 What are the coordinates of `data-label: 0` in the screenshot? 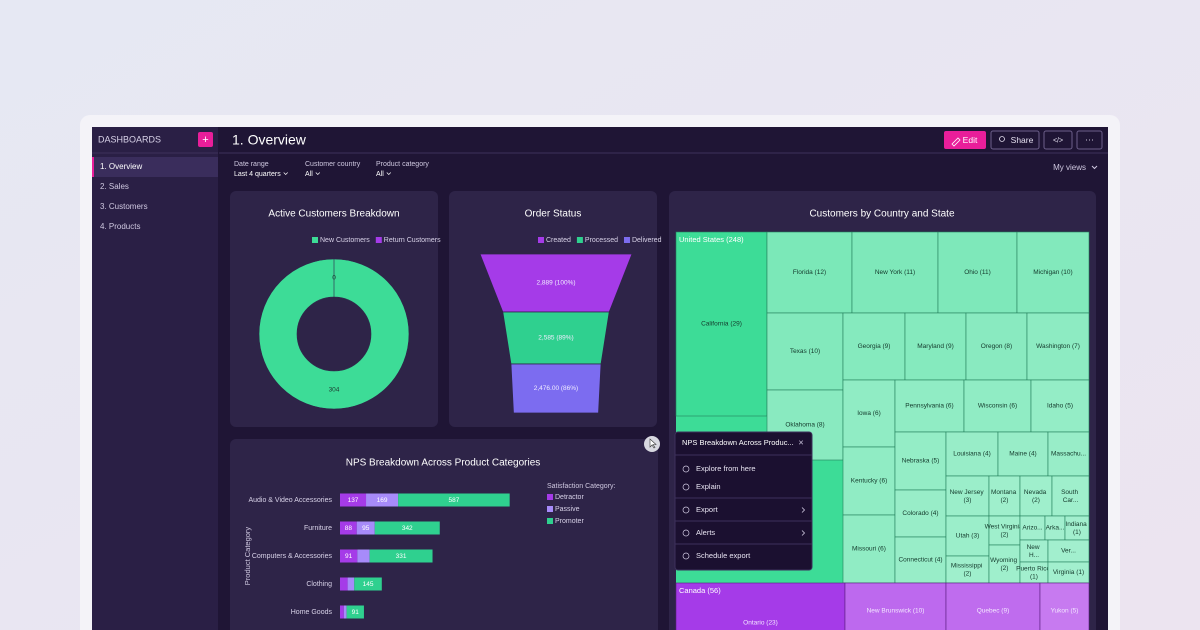 It's located at (334, 278).